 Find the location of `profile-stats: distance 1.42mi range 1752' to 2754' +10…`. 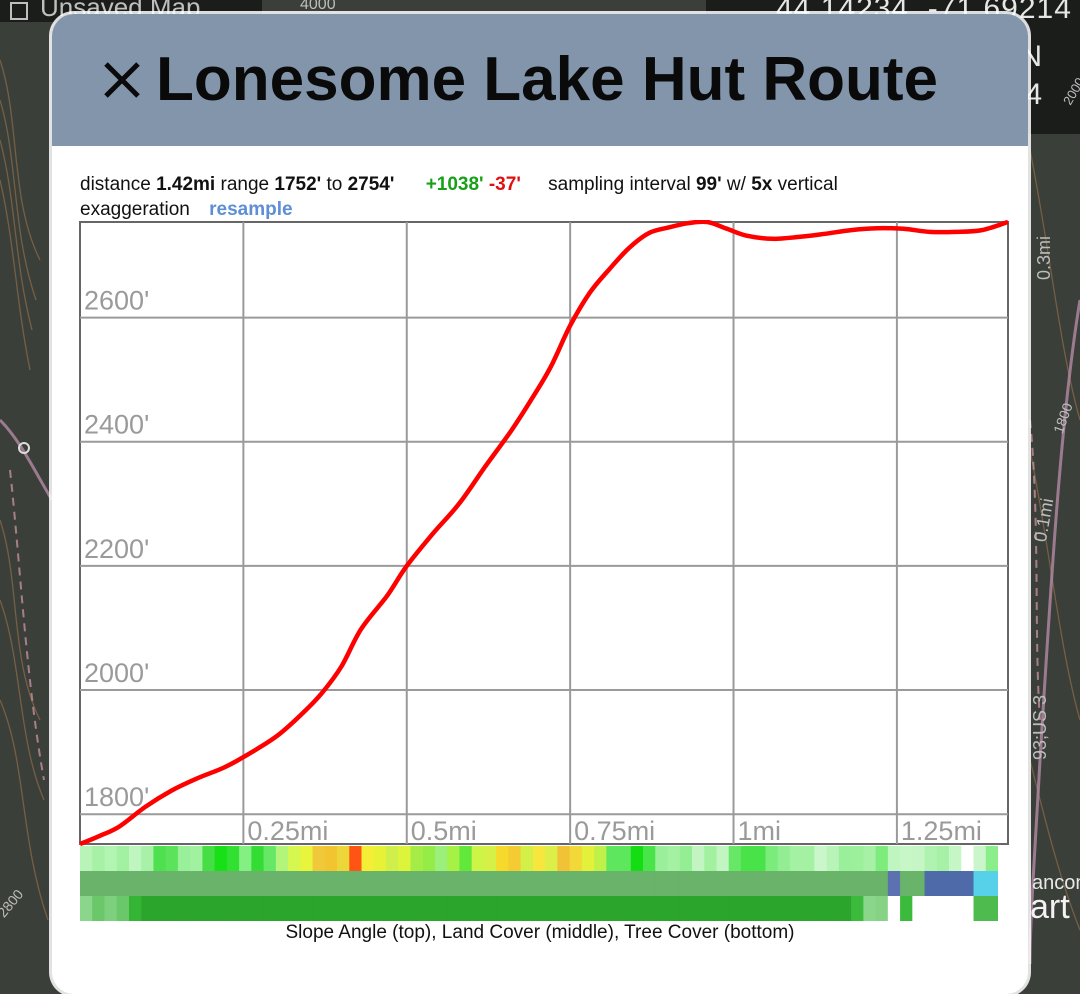

profile-stats: distance 1.42mi range 1752' to 2754' +10… is located at coordinates (490, 197).